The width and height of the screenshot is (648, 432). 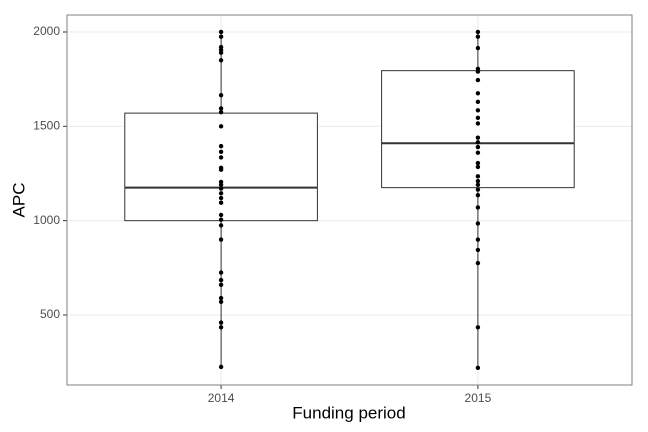 I want to click on x-tick-label: 2014, so click(x=221, y=398).